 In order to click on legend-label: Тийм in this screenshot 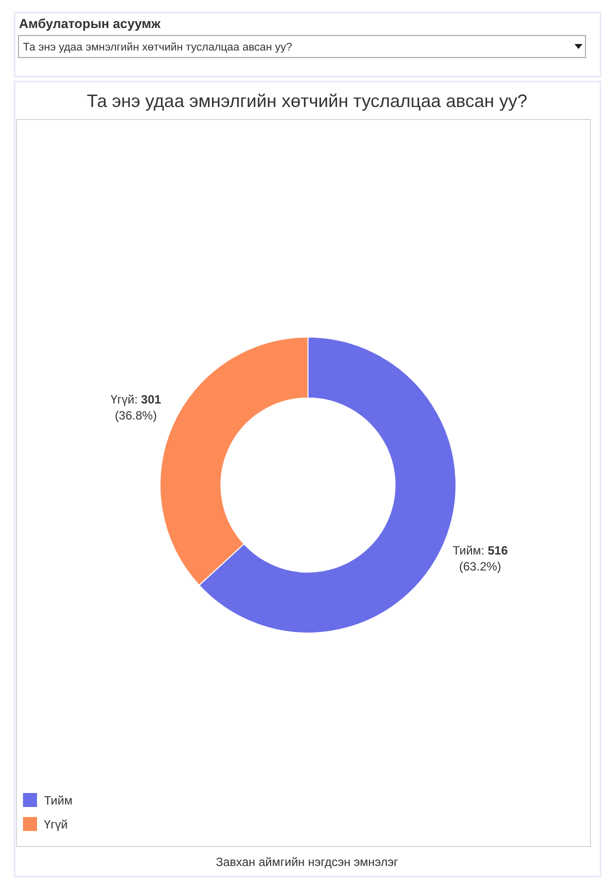, I will do `click(58, 801)`.